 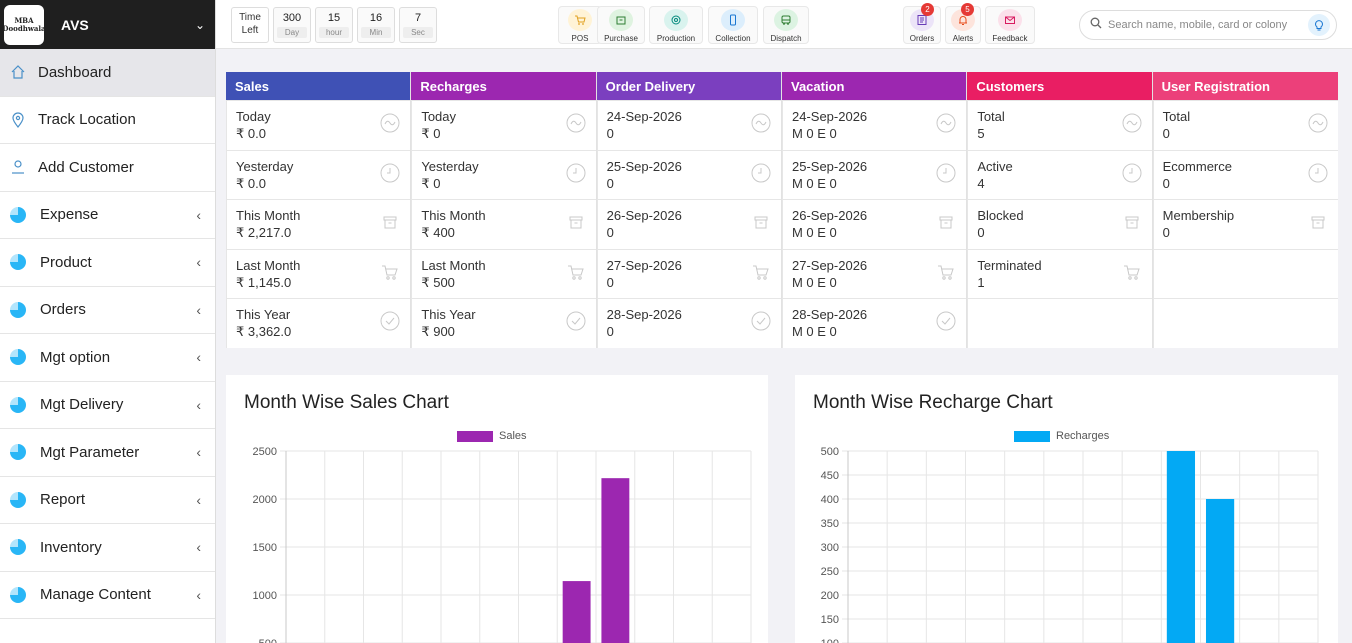 I want to click on stat-value: M 0 E 0, so click(x=814, y=282).